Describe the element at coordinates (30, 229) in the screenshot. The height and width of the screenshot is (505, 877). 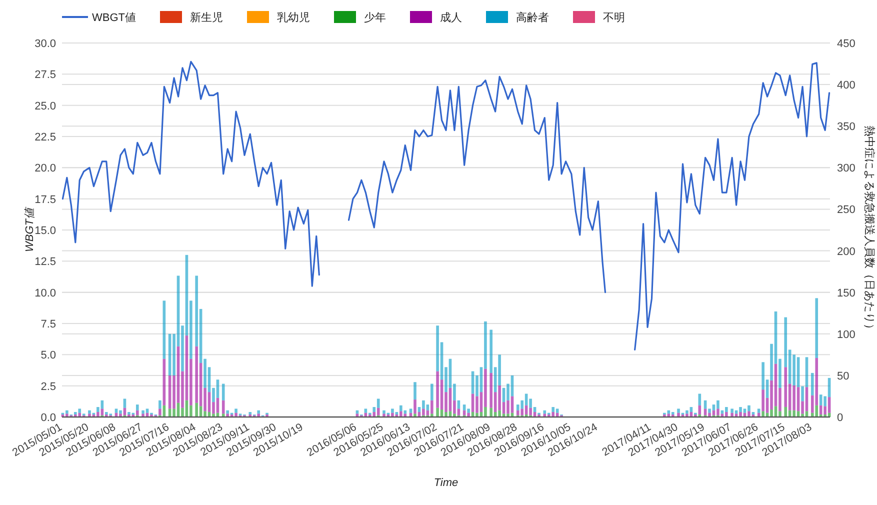
I see `y-axis-title: WBGT値` at that location.